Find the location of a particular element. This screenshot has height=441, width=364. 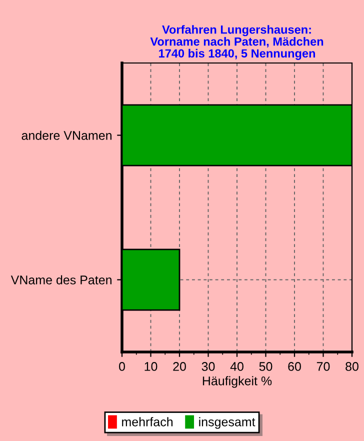

x-tick-label: 20 is located at coordinates (179, 366).